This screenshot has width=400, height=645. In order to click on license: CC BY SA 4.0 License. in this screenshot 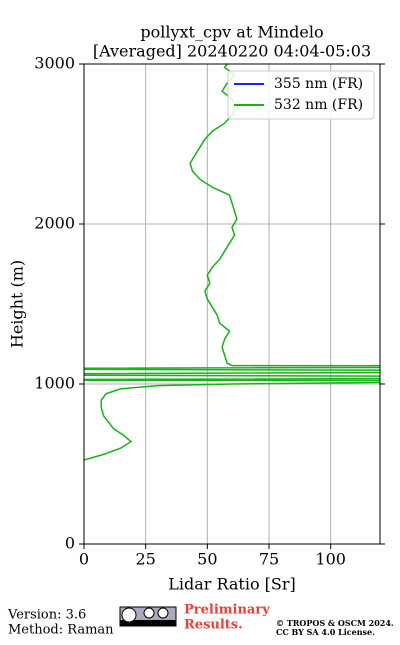, I will do `click(325, 632)`.